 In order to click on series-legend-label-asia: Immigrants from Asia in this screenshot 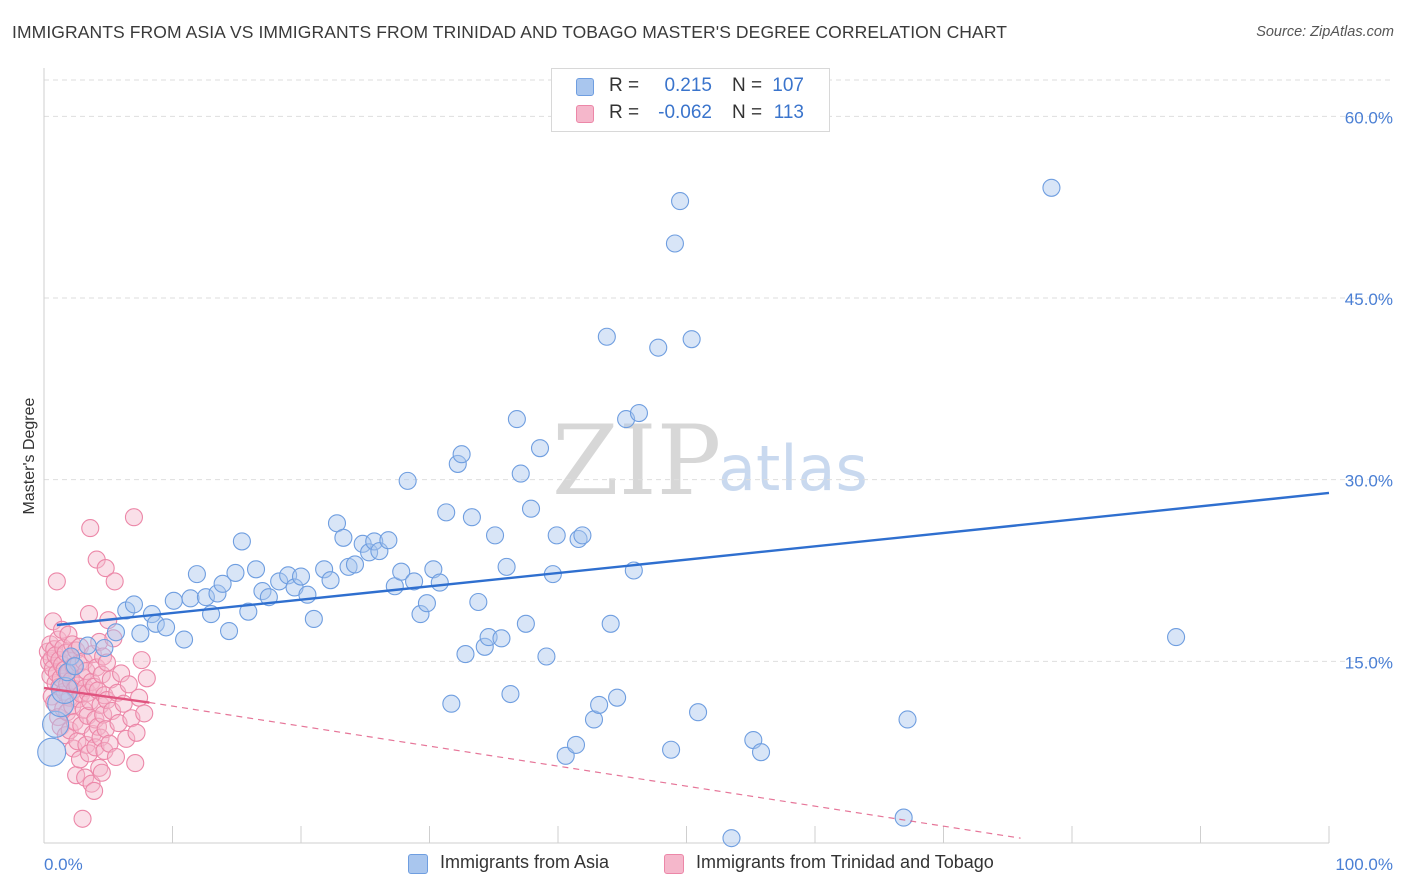, I will do `click(525, 862)`.